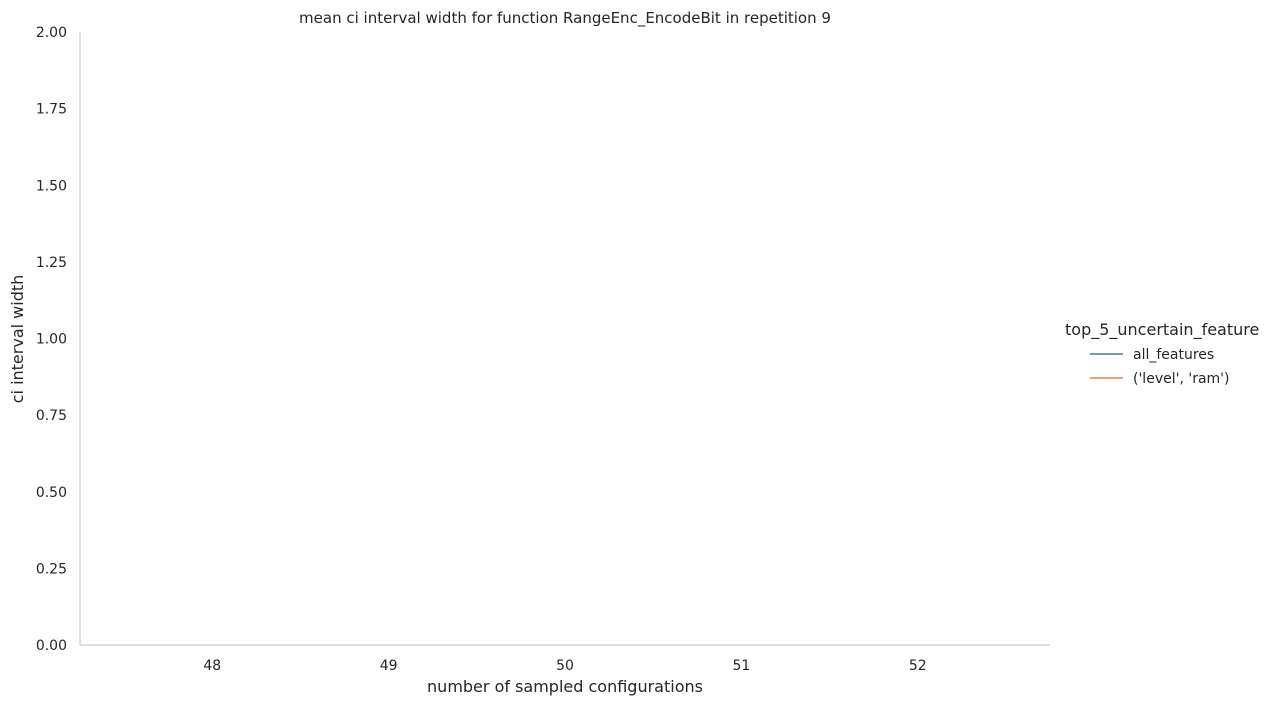 The width and height of the screenshot is (1279, 706). What do you see at coordinates (918, 666) in the screenshot?
I see `x-tick-label: 52` at bounding box center [918, 666].